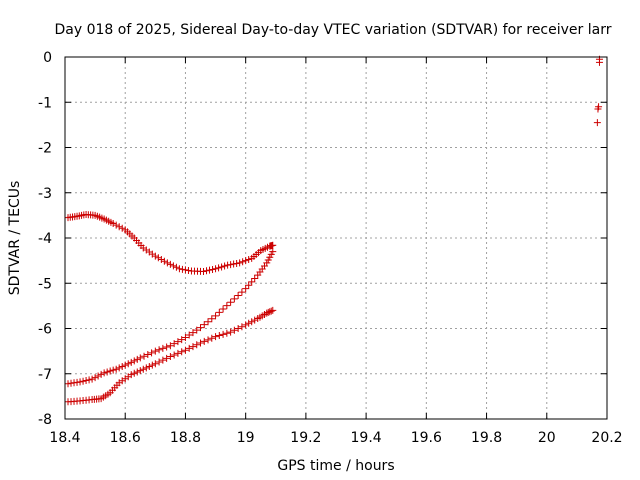 The image size is (640, 480). What do you see at coordinates (45, 194) in the screenshot?
I see `y-tick-label: -3` at bounding box center [45, 194].